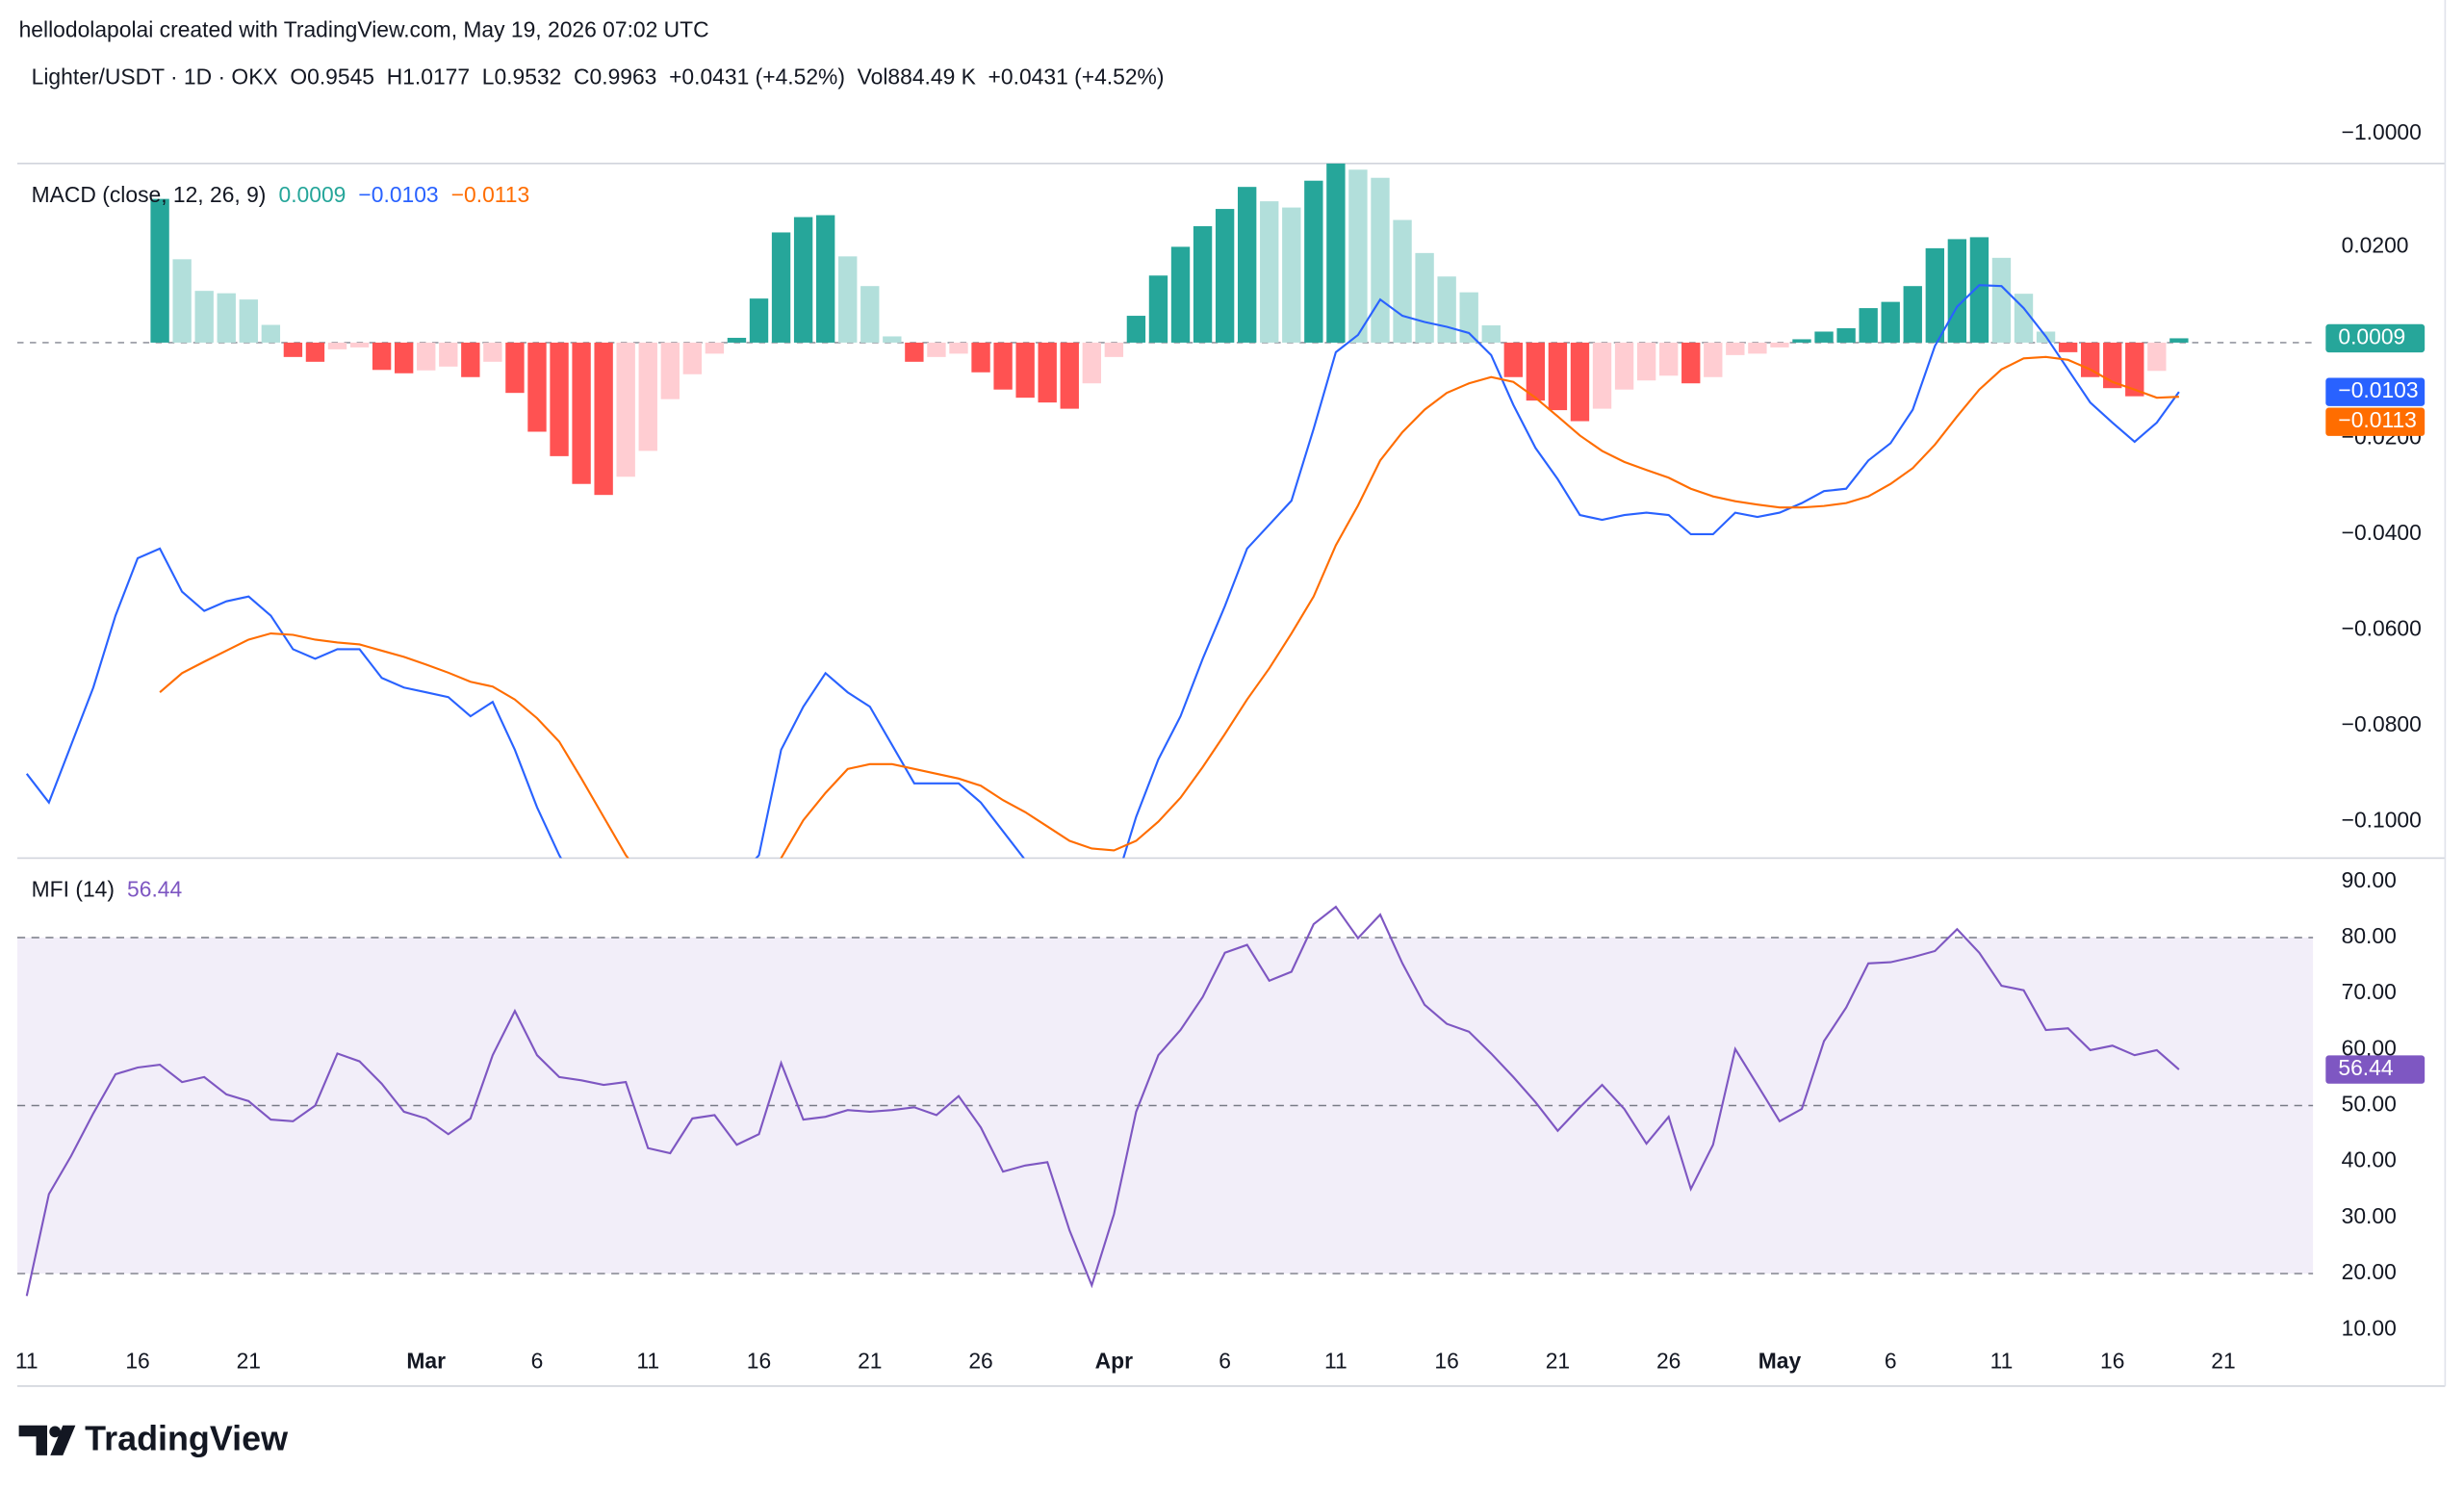 This screenshot has height=1493, width=2464. Describe the element at coordinates (2369, 1272) in the screenshot. I see `y-tick-label: 20.00` at that location.